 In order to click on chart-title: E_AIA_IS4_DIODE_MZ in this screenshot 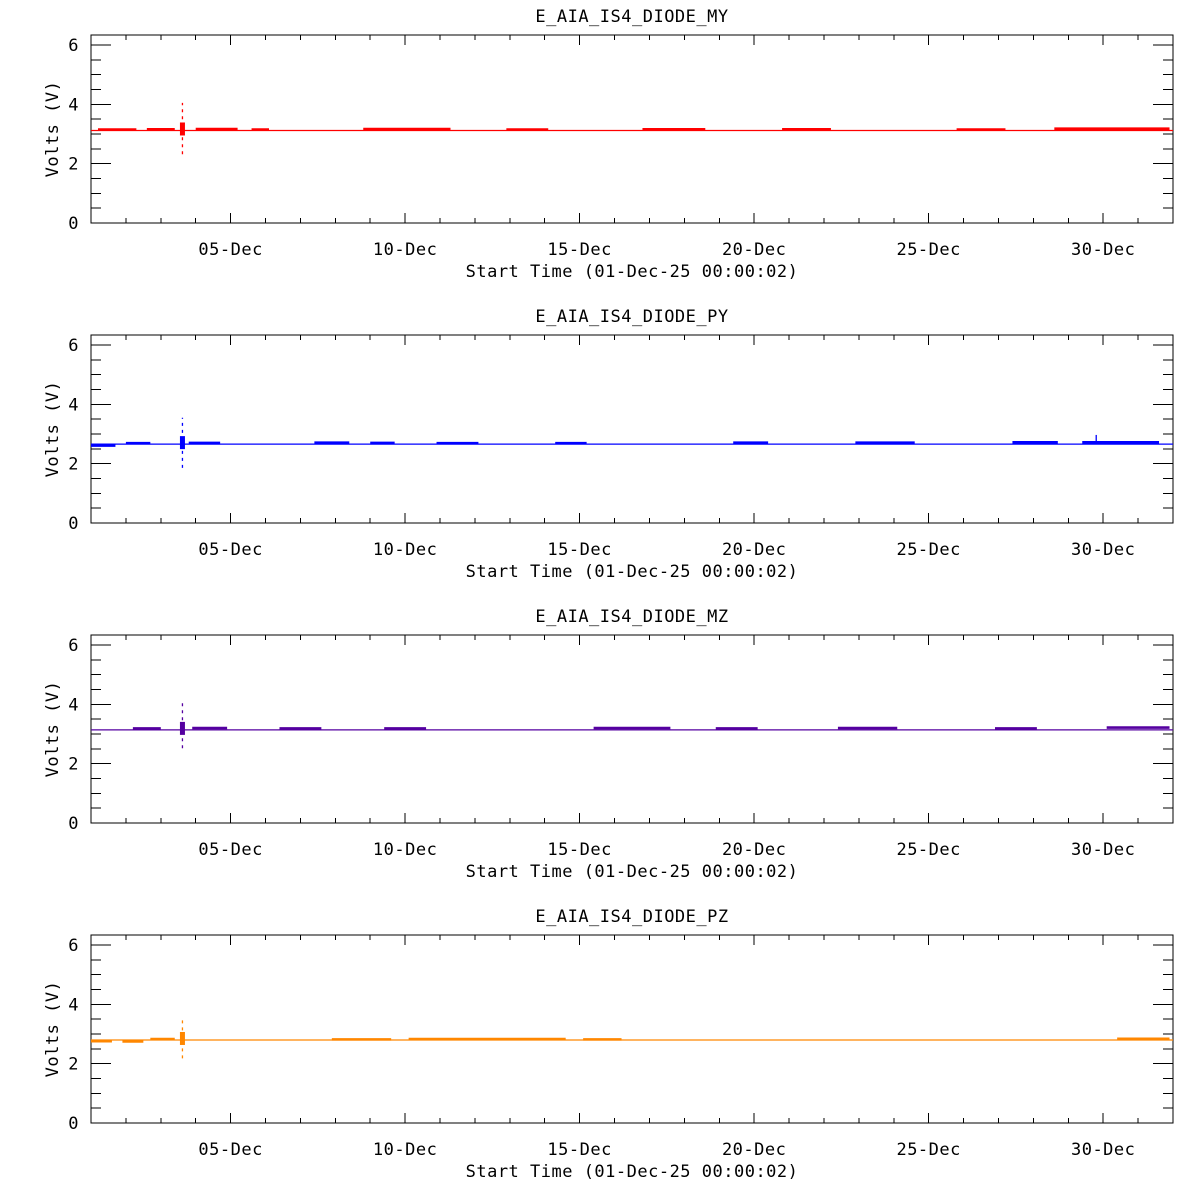, I will do `click(631, 617)`.